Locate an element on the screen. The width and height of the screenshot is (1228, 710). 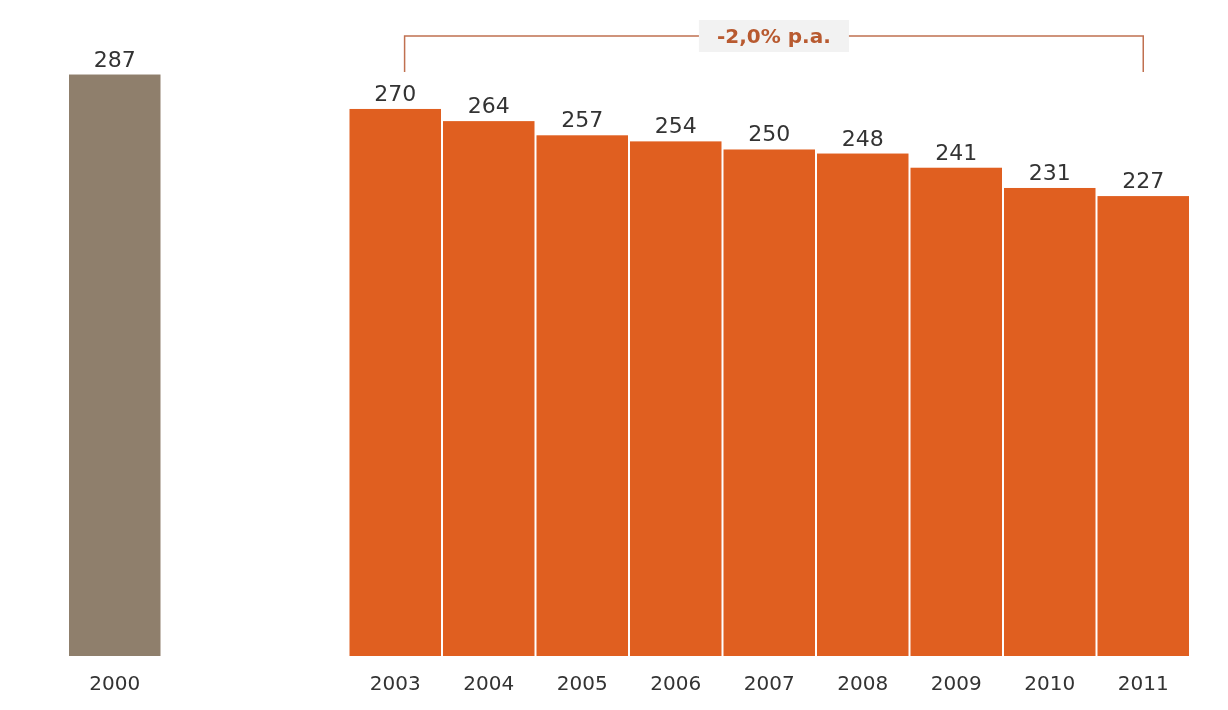
data-label: 257 is located at coordinates (582, 120).